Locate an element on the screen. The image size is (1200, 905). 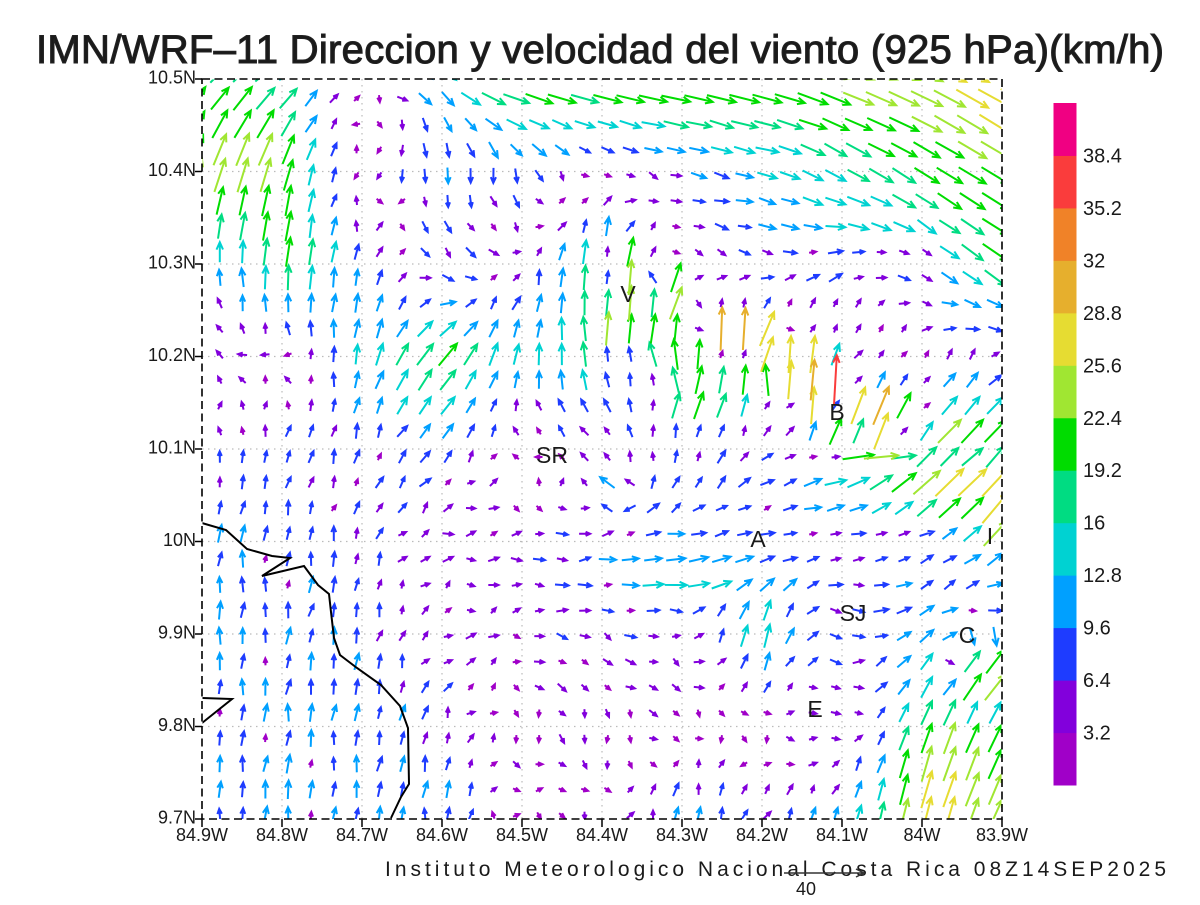
svg-text: 40 is located at coordinates (806, 889).